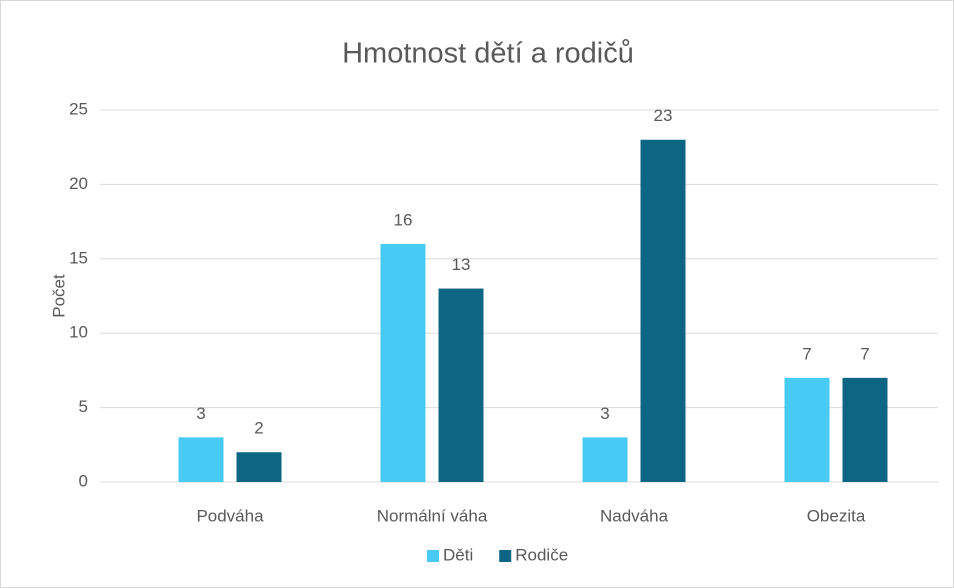 Image resolution: width=954 pixels, height=588 pixels. What do you see at coordinates (78, 108) in the screenshot?
I see `y-tick-label: 25` at bounding box center [78, 108].